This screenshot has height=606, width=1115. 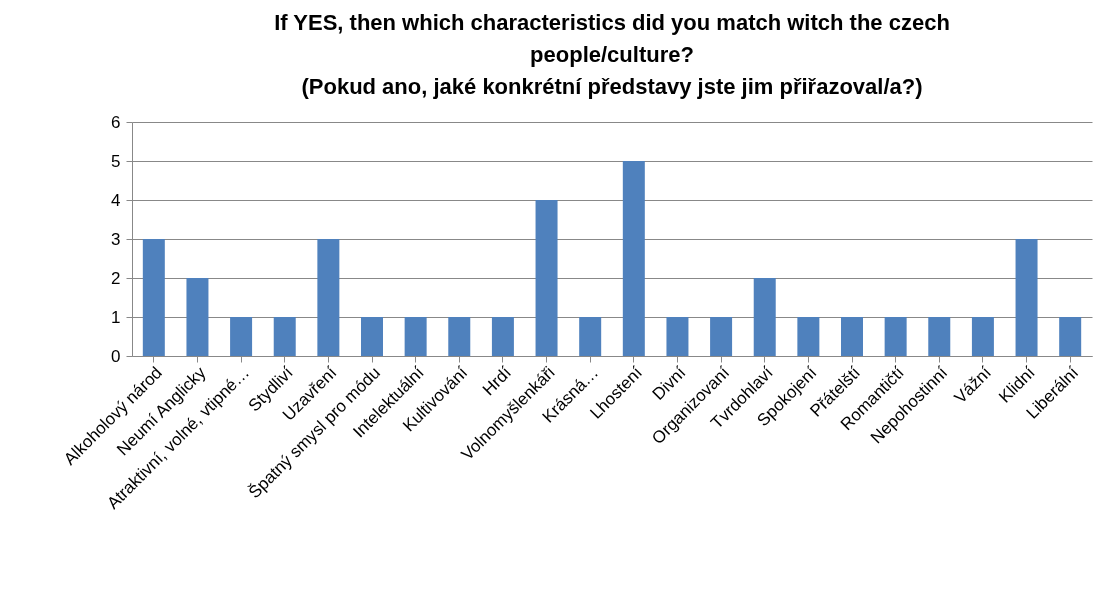 I want to click on y-tick-label: 6, so click(x=116, y=122).